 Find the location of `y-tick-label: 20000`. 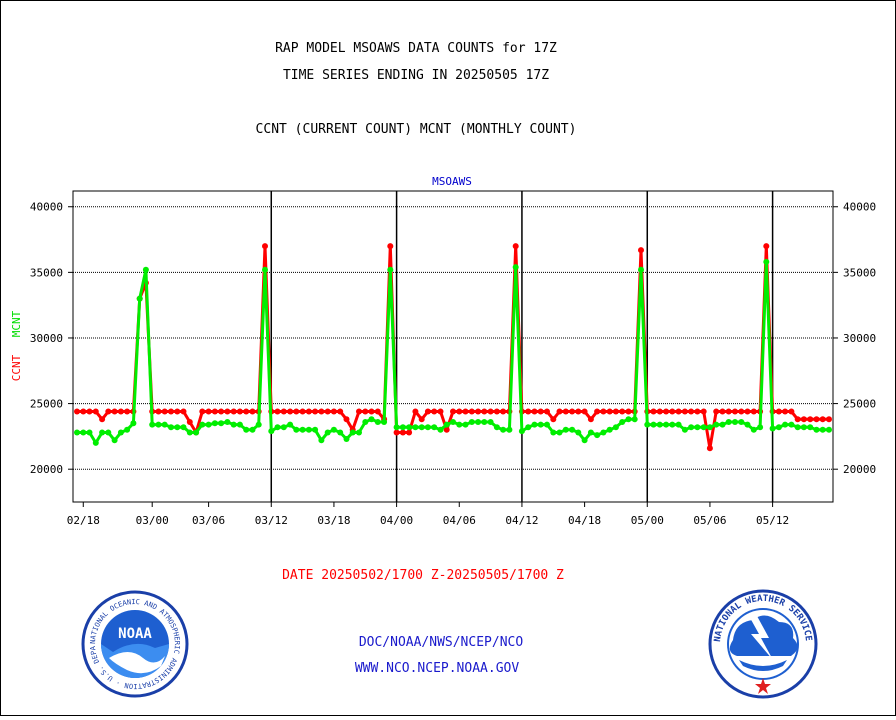

y-tick-label: 20000 is located at coordinates (46, 469).